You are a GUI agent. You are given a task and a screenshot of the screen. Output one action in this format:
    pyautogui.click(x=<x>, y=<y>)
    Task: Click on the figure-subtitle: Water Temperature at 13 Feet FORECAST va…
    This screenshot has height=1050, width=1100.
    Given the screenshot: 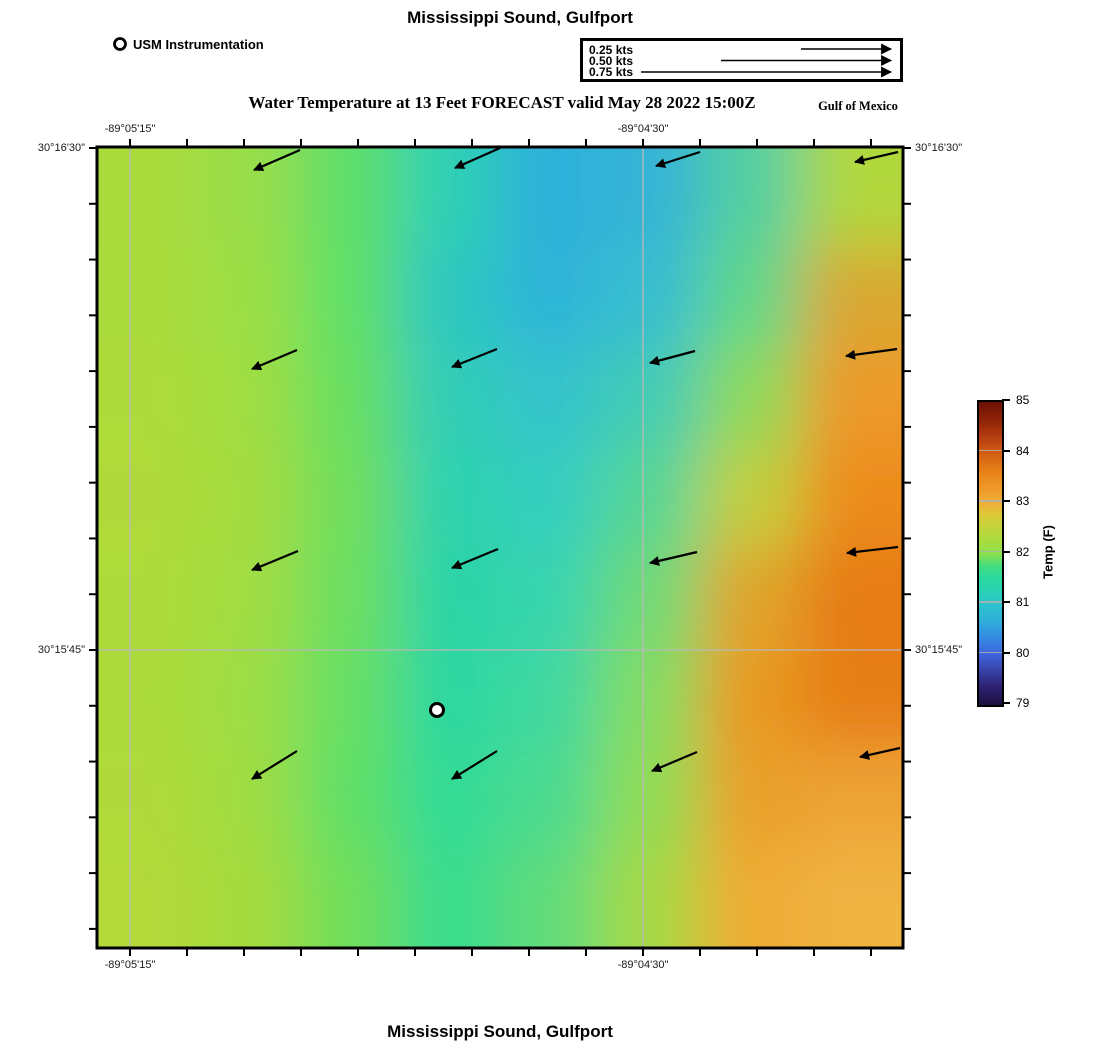 What is the action you would take?
    pyautogui.click(x=502, y=102)
    